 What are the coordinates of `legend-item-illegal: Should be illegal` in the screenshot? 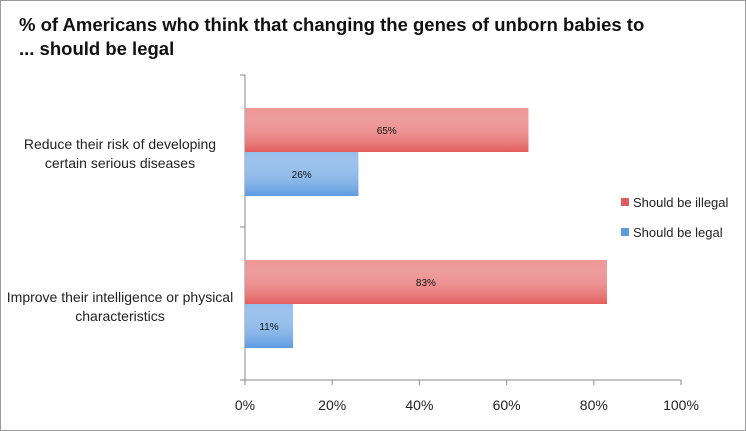 It's located at (674, 202).